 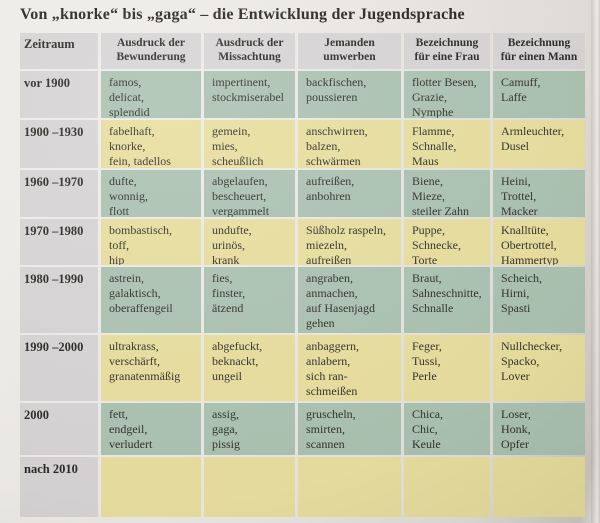 What do you see at coordinates (349, 300) in the screenshot?
I see `table-cell: angraben, anmachen, auf Hasenjagd gehen` at bounding box center [349, 300].